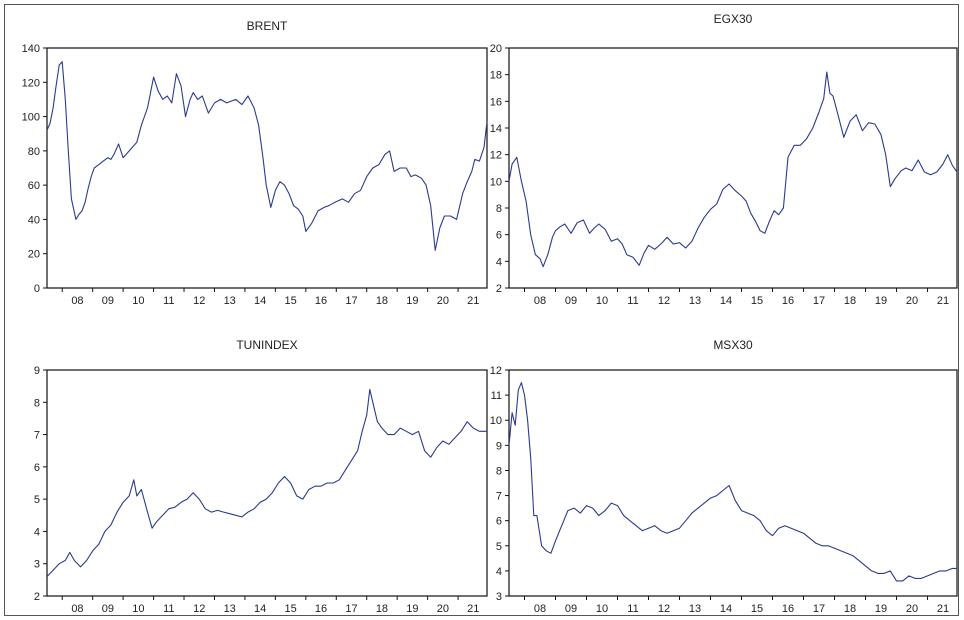 The height and width of the screenshot is (620, 964). I want to click on egx30-ytick-label: 14, so click(496, 129).